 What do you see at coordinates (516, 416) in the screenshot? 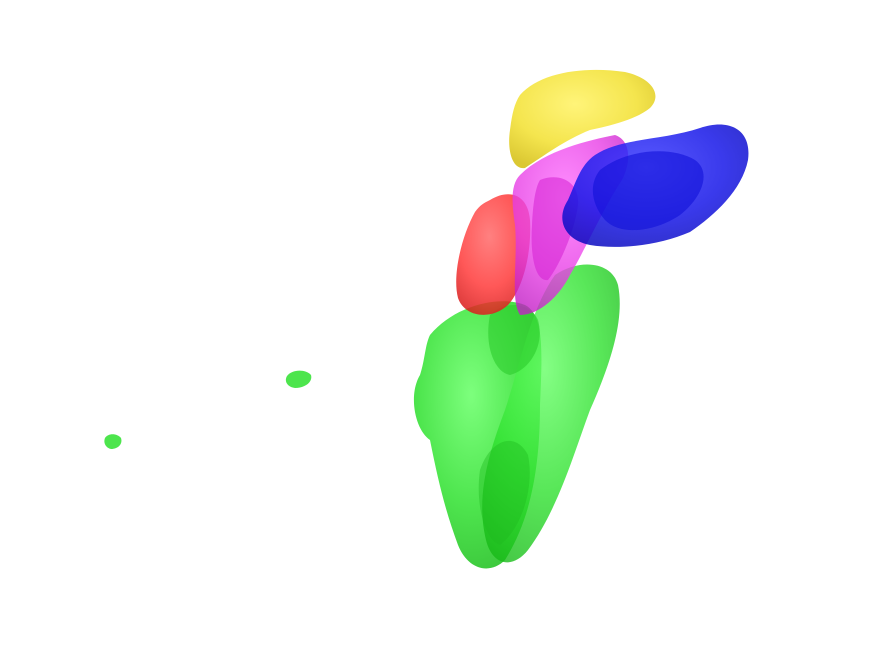
I see `green-structure-main` at bounding box center [516, 416].